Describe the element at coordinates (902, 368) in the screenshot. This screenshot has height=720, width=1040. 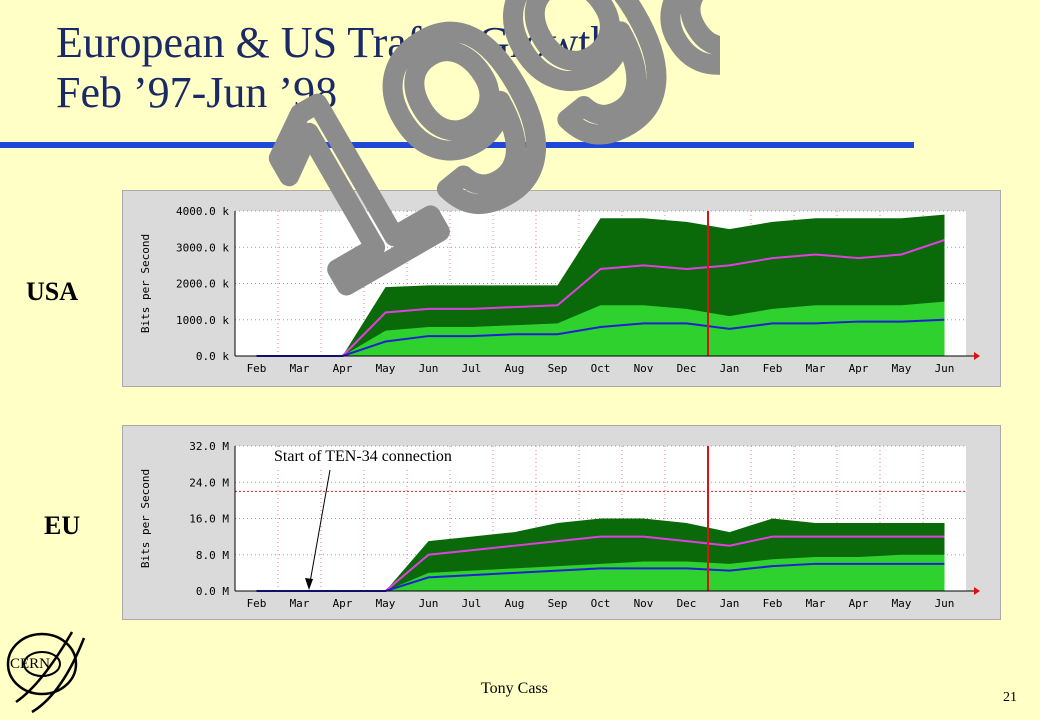
I see `c0-xtick-label-15: May` at that location.